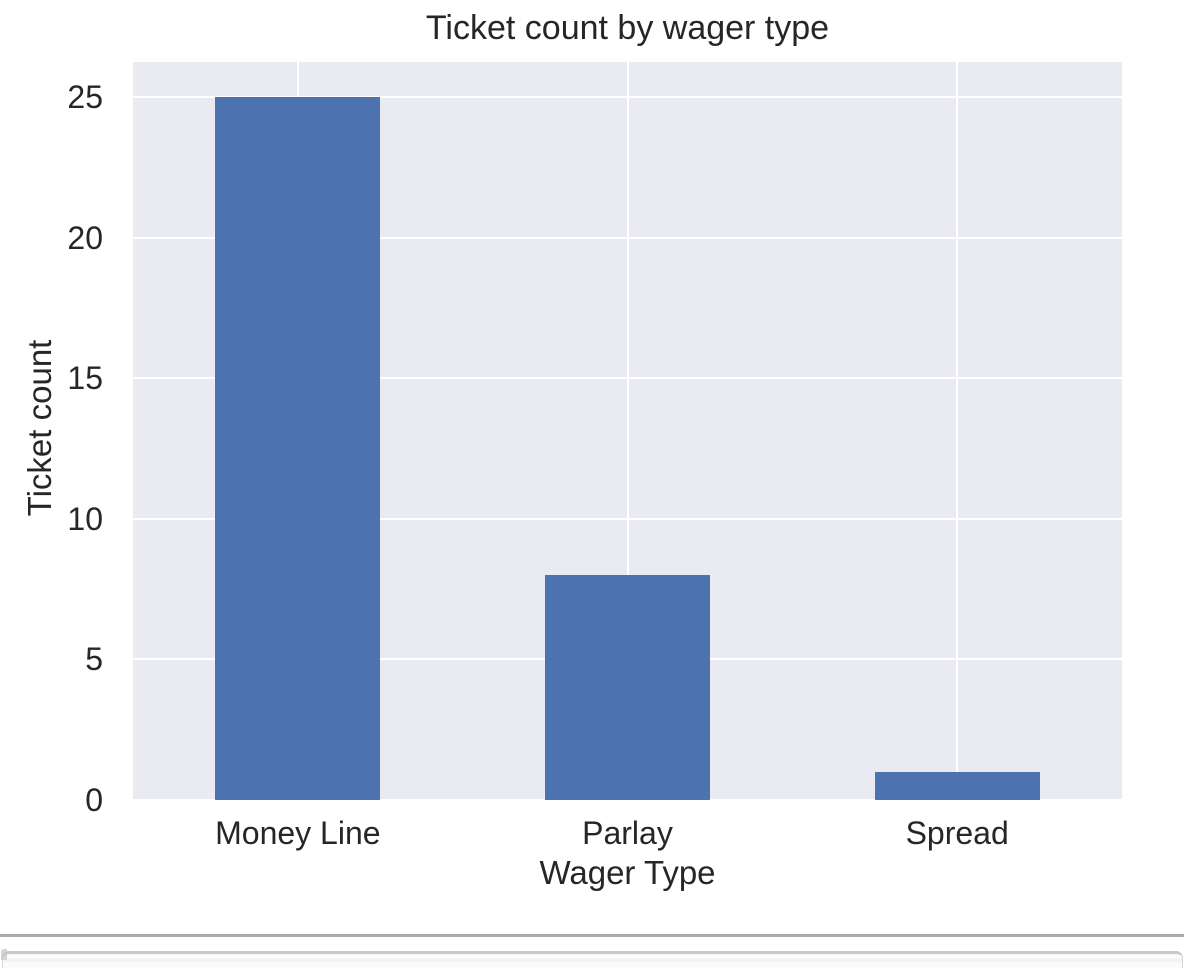 The width and height of the screenshot is (1184, 968). I want to click on x-tick-label: Money Line, so click(298, 833).